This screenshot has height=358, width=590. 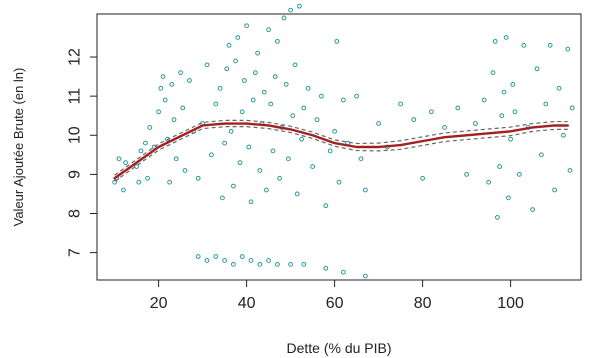 What do you see at coordinates (75, 96) in the screenshot?
I see `y-axis-tick-label: 11` at bounding box center [75, 96].